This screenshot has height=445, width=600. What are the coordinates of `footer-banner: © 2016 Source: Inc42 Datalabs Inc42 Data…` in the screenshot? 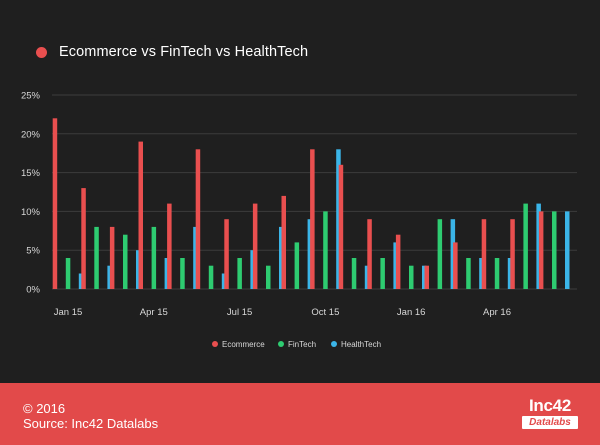 It's located at (300, 414).